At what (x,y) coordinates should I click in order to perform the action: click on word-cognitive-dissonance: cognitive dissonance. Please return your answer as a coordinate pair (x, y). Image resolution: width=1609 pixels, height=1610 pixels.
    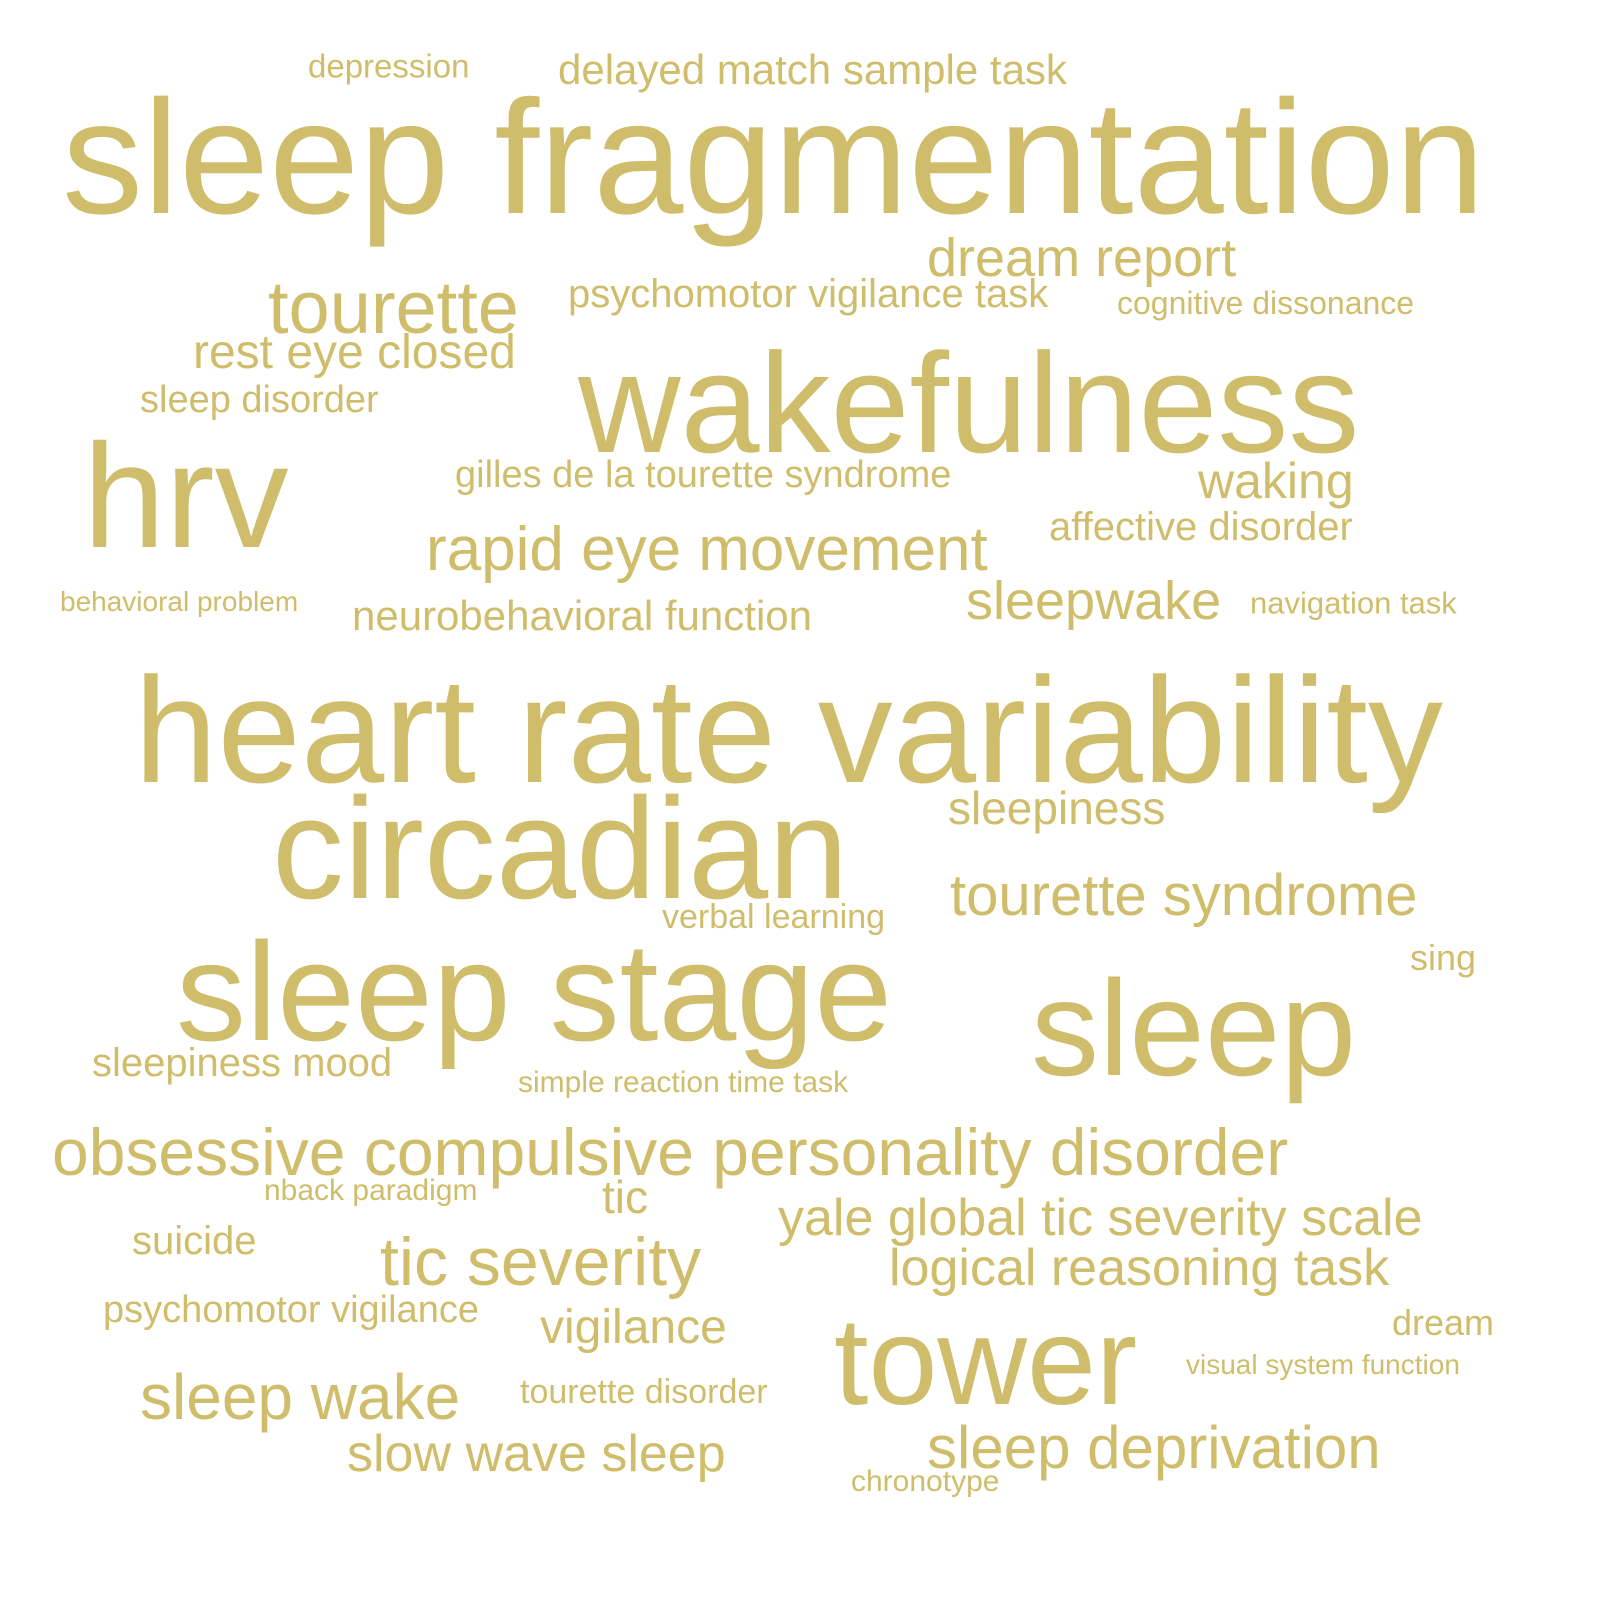
    Looking at the image, I should click on (1266, 303).